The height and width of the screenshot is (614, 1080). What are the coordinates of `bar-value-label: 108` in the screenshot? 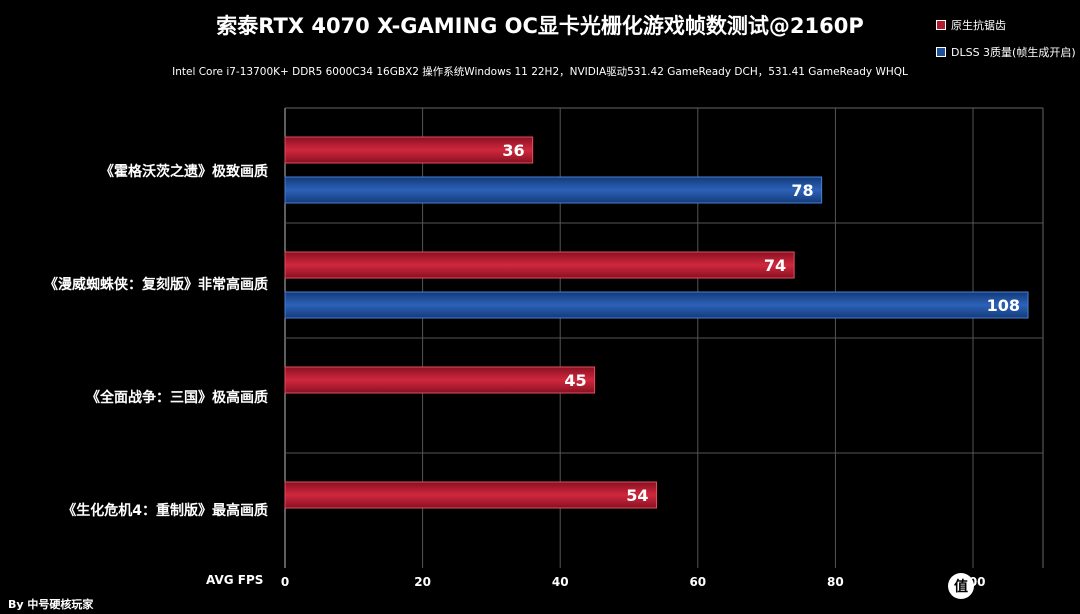 It's located at (1003, 305).